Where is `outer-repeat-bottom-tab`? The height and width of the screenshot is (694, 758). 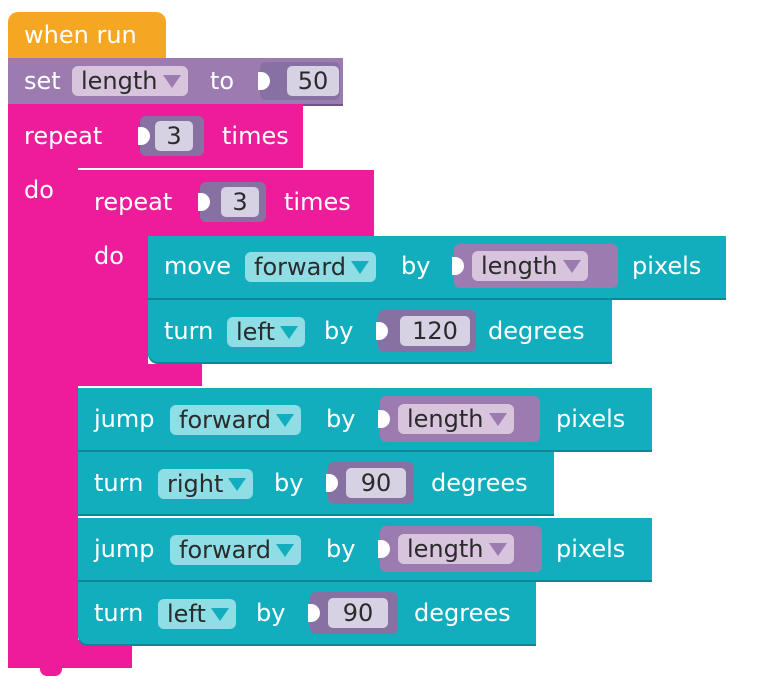
outer-repeat-bottom-tab is located at coordinates (51, 672).